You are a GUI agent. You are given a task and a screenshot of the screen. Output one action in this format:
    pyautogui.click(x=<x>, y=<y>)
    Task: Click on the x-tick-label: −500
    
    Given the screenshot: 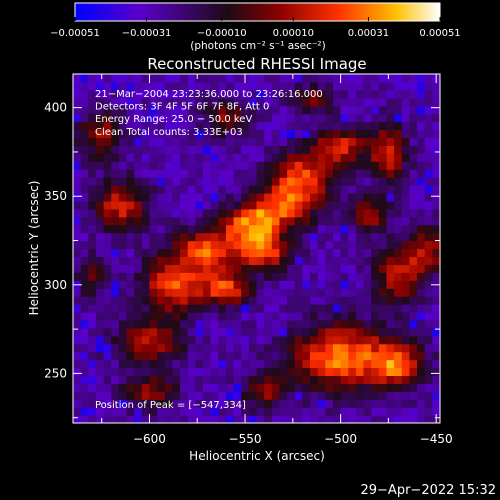 What is the action you would take?
    pyautogui.click(x=340, y=439)
    